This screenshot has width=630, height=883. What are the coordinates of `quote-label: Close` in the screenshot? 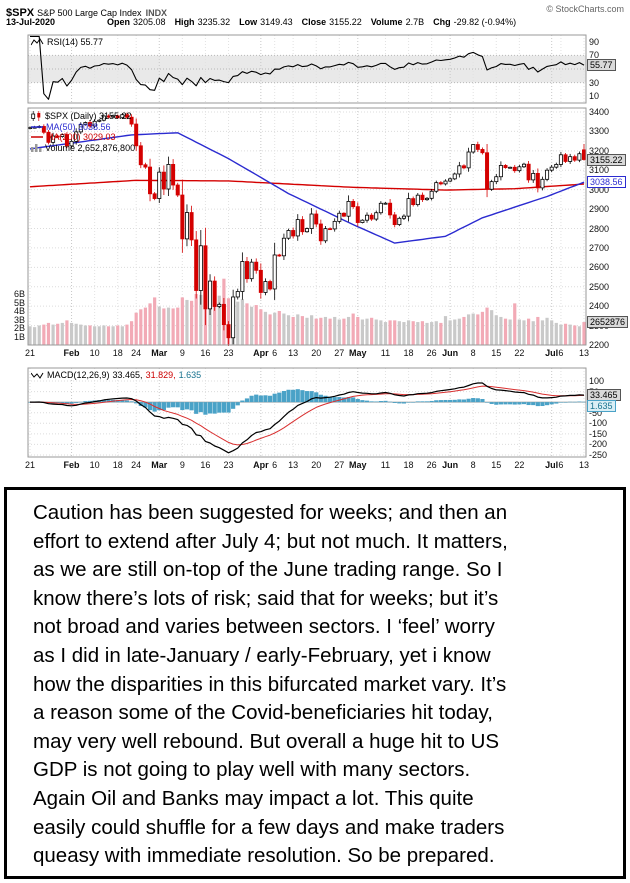 It's located at (314, 22).